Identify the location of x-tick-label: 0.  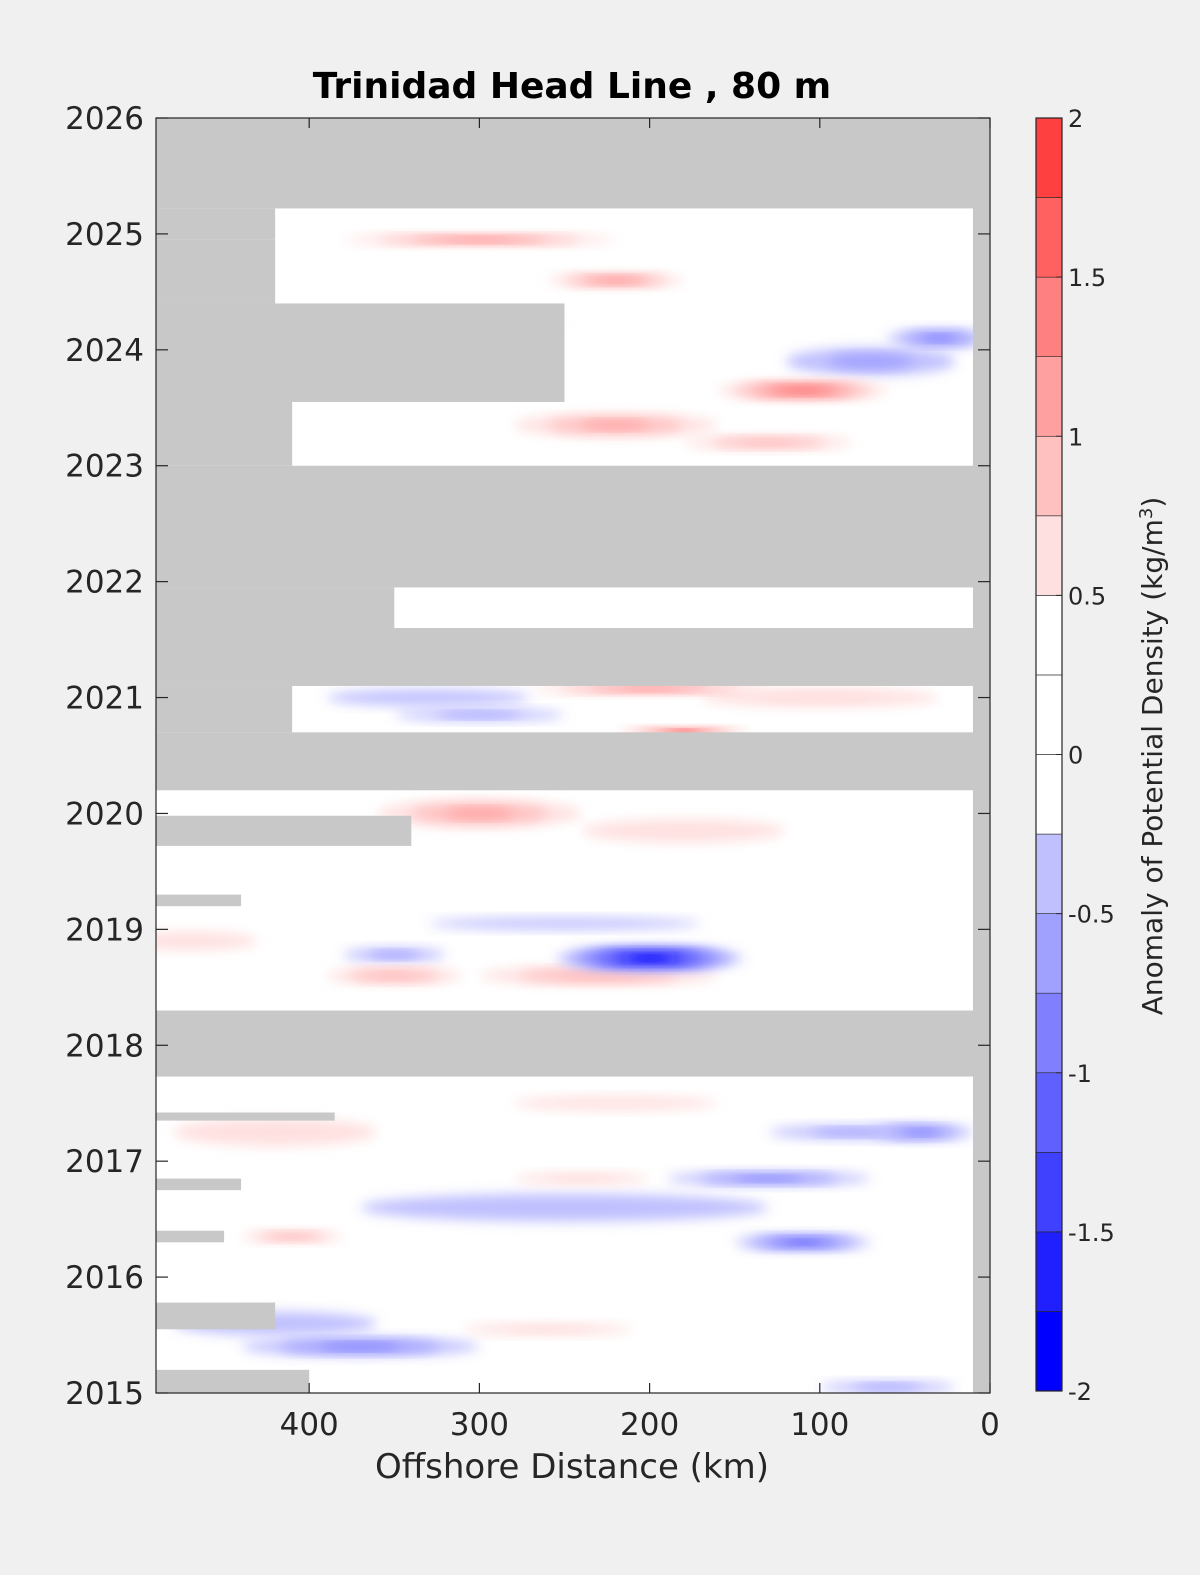
(990, 1425).